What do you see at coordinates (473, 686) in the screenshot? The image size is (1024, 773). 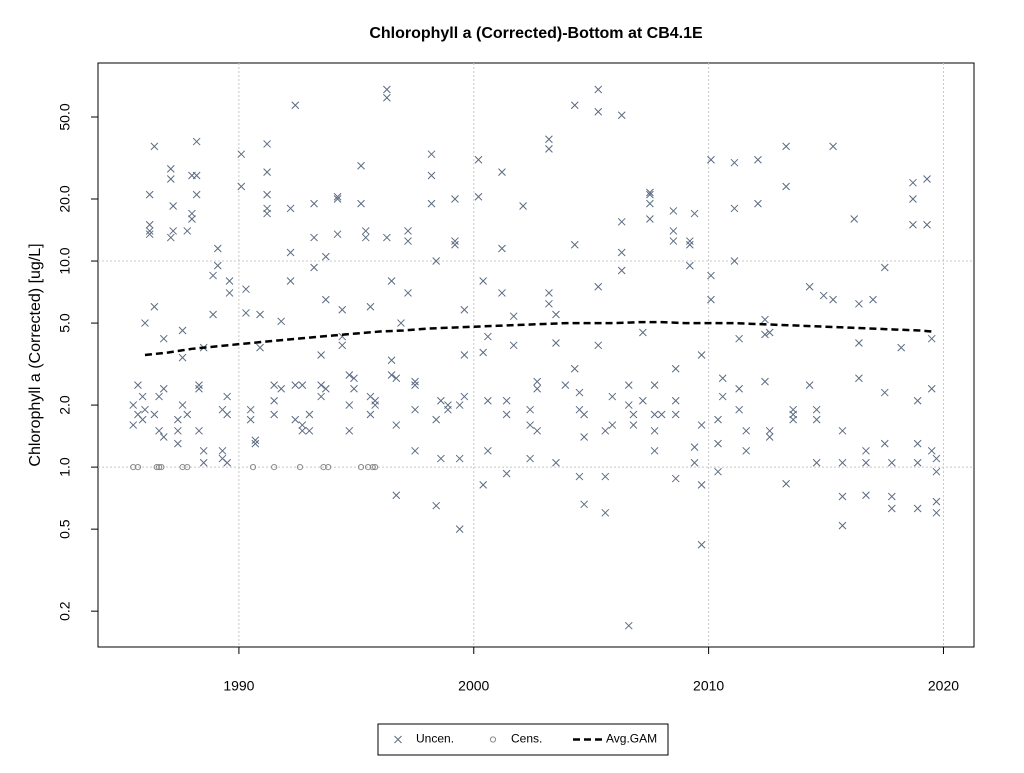 I see `x-tick-label: 2000` at bounding box center [473, 686].